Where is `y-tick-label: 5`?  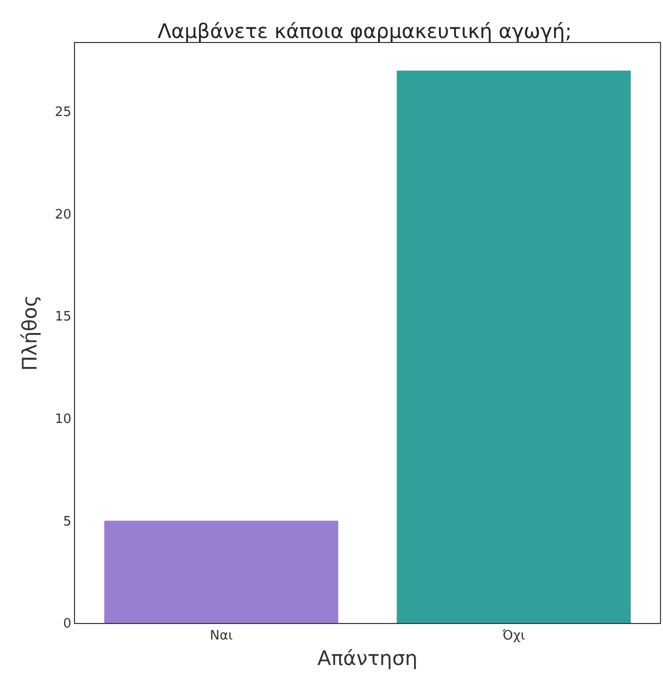
y-tick-label: 5 is located at coordinates (67, 522).